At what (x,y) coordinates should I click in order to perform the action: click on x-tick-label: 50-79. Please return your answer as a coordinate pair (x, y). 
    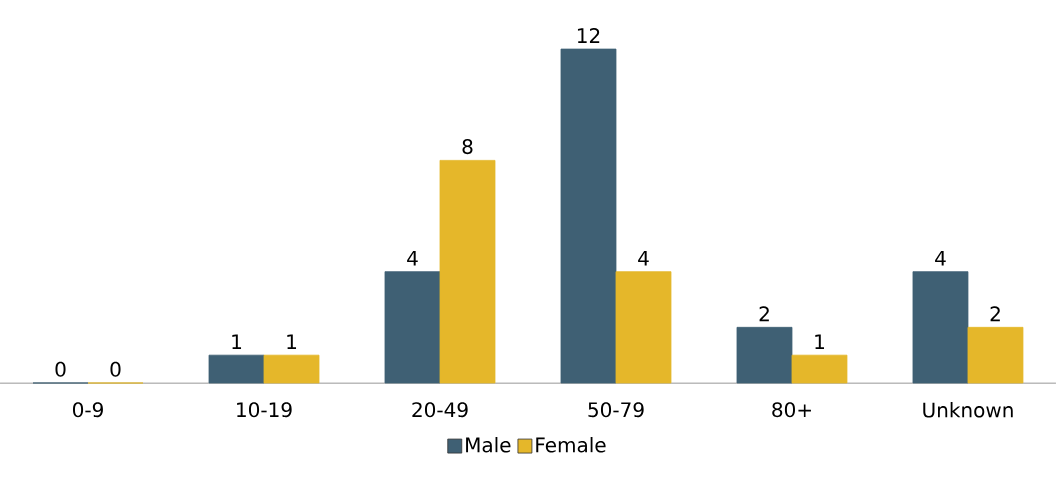
    Looking at the image, I should click on (616, 410).